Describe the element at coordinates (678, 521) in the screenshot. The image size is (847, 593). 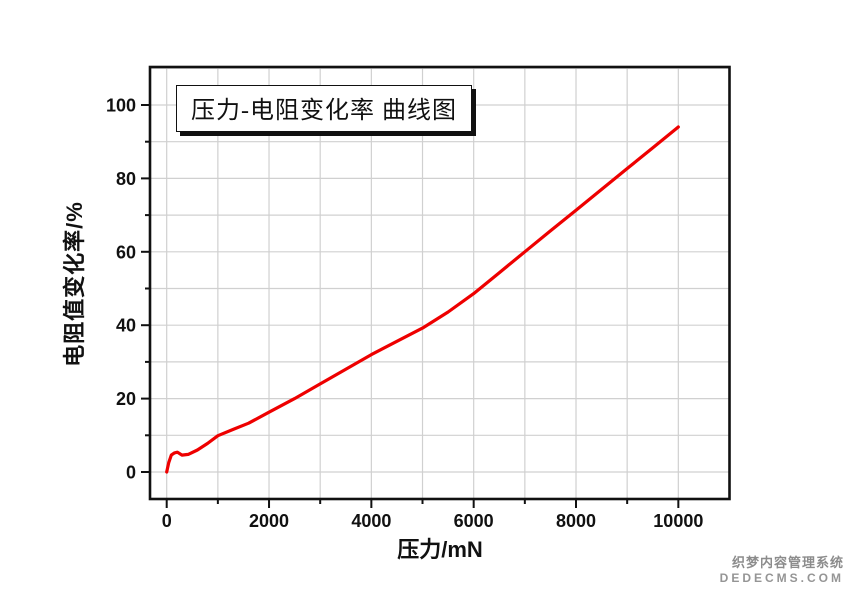
I see `x-tick-label: 10000` at that location.